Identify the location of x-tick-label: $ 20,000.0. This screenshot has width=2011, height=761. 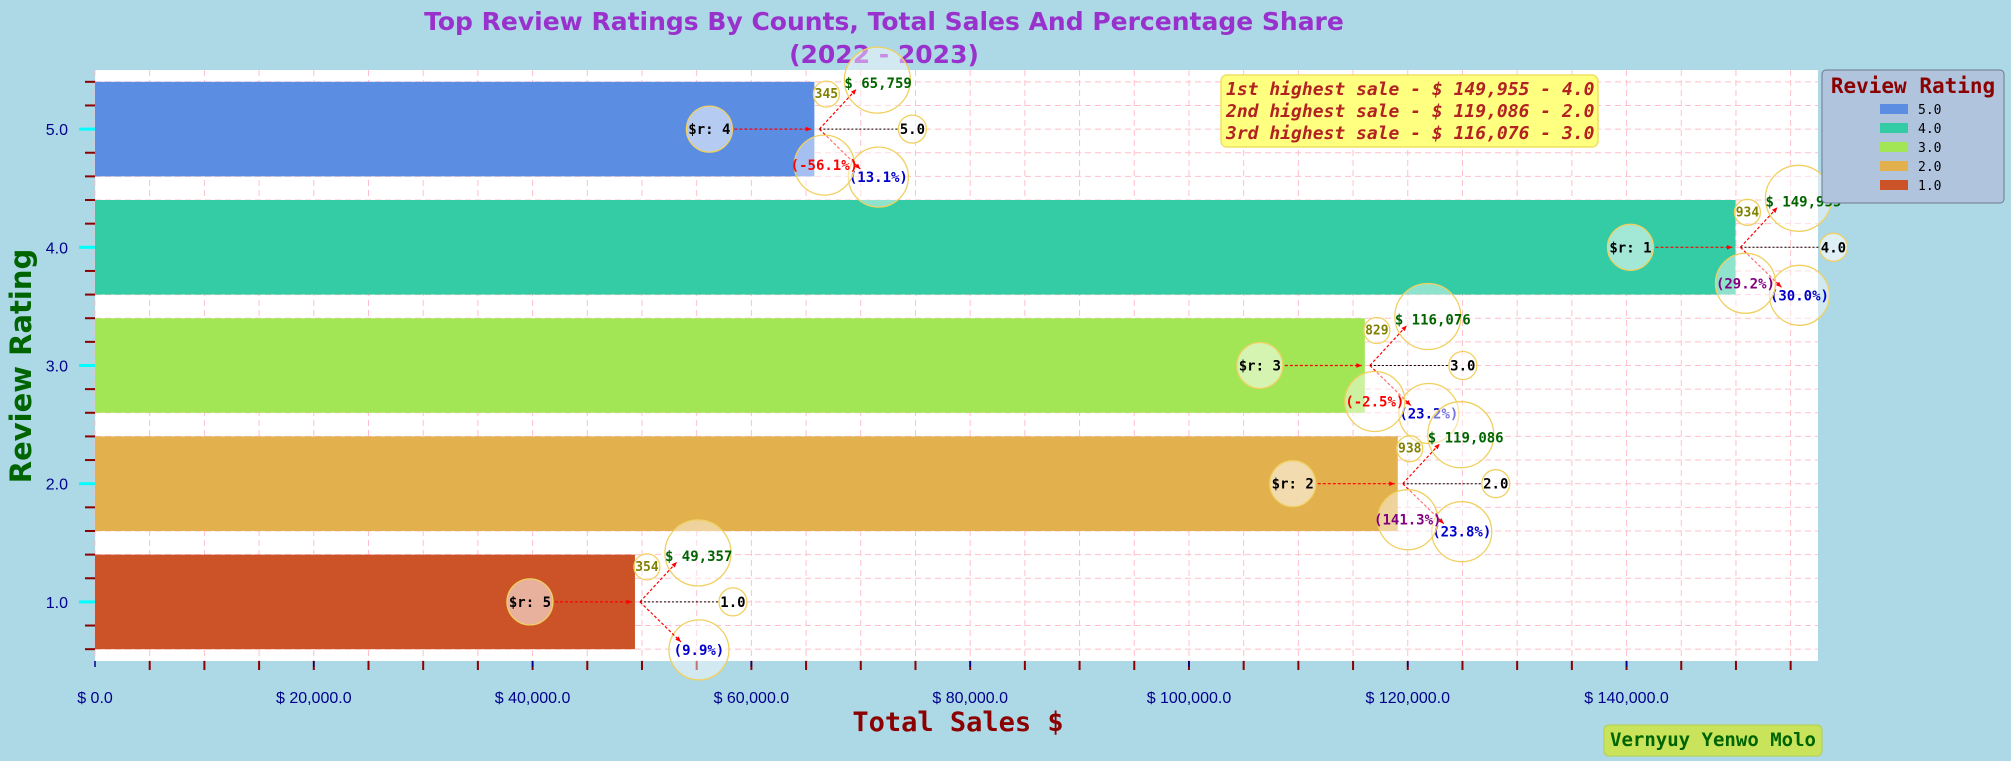
(314, 698).